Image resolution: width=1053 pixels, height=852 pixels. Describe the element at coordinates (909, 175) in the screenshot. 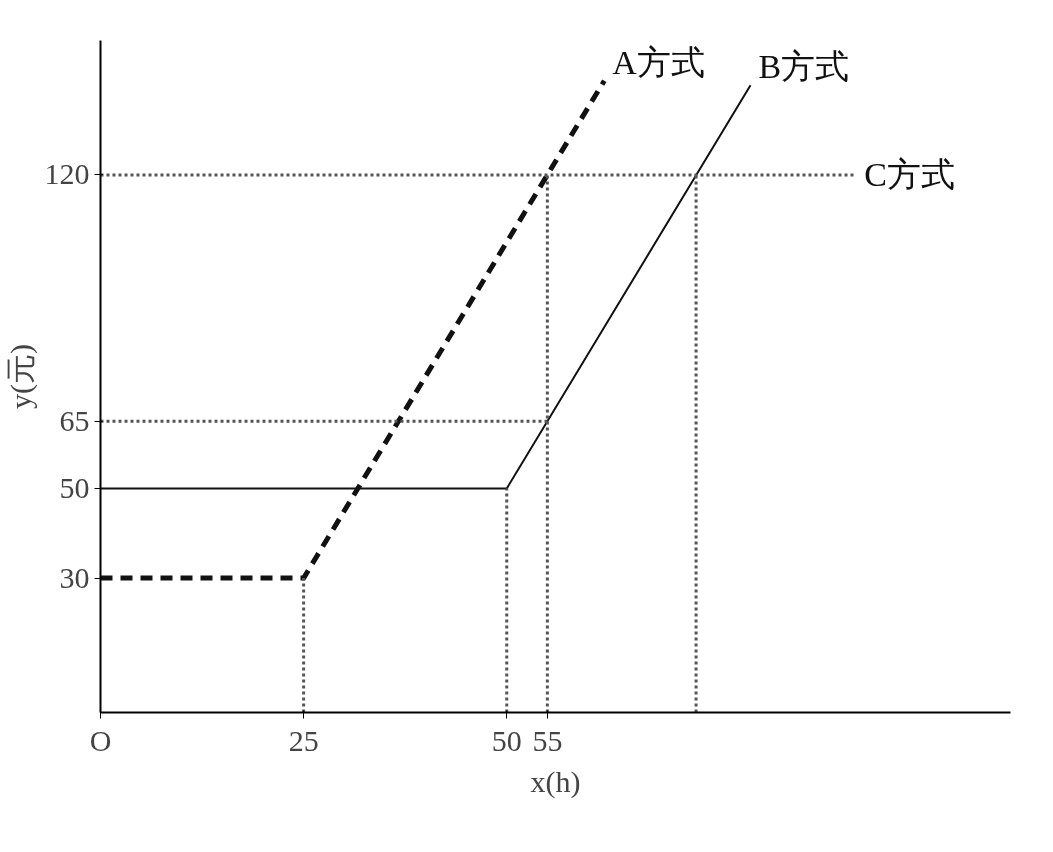

I see `series-label: C方式` at that location.